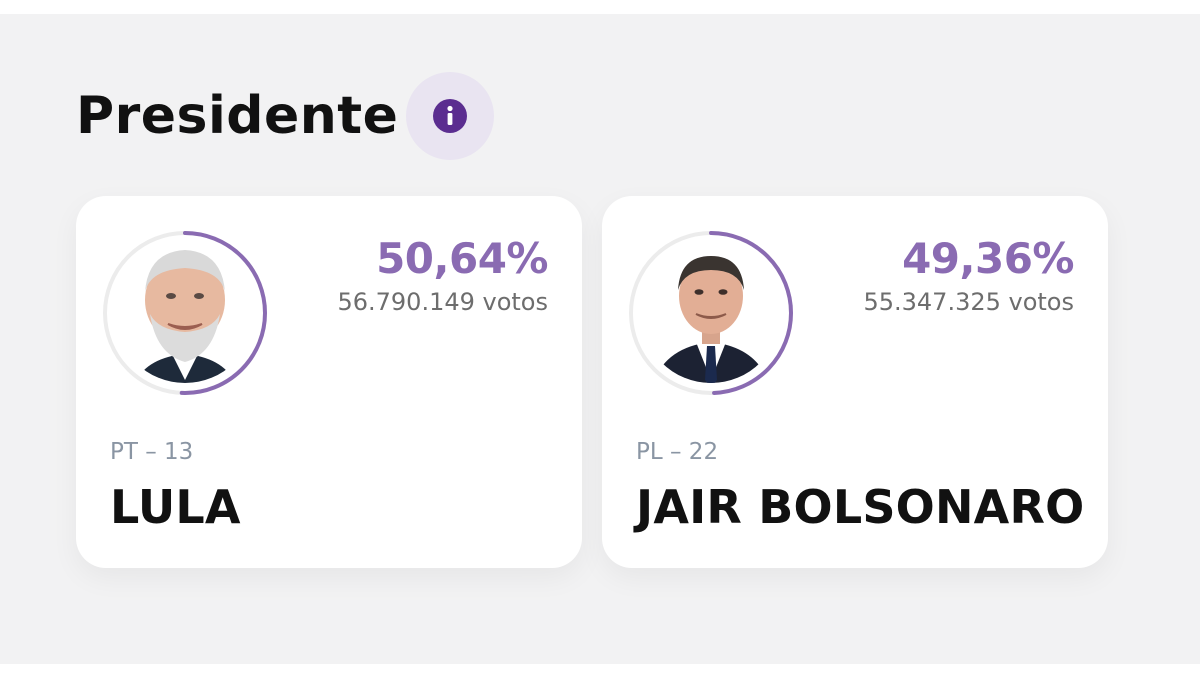  What do you see at coordinates (860, 507) in the screenshot?
I see `candidate-name: JAIR BOLSONARO` at bounding box center [860, 507].